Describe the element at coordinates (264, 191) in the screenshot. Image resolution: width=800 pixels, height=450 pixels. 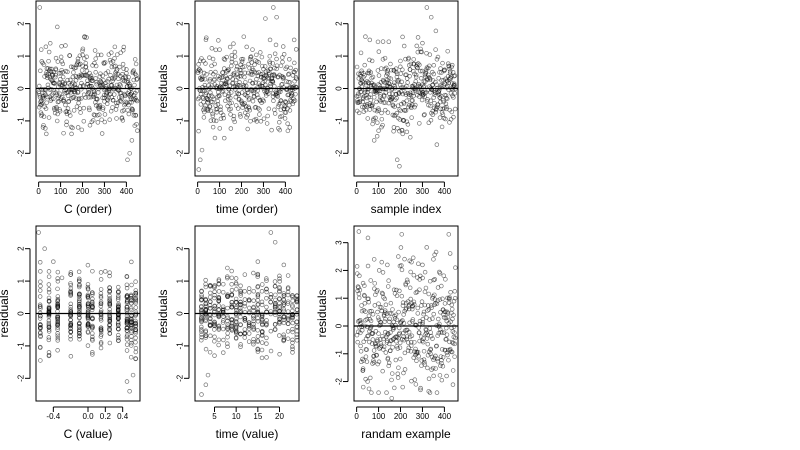
I see `x-tick-label: 300` at that location.